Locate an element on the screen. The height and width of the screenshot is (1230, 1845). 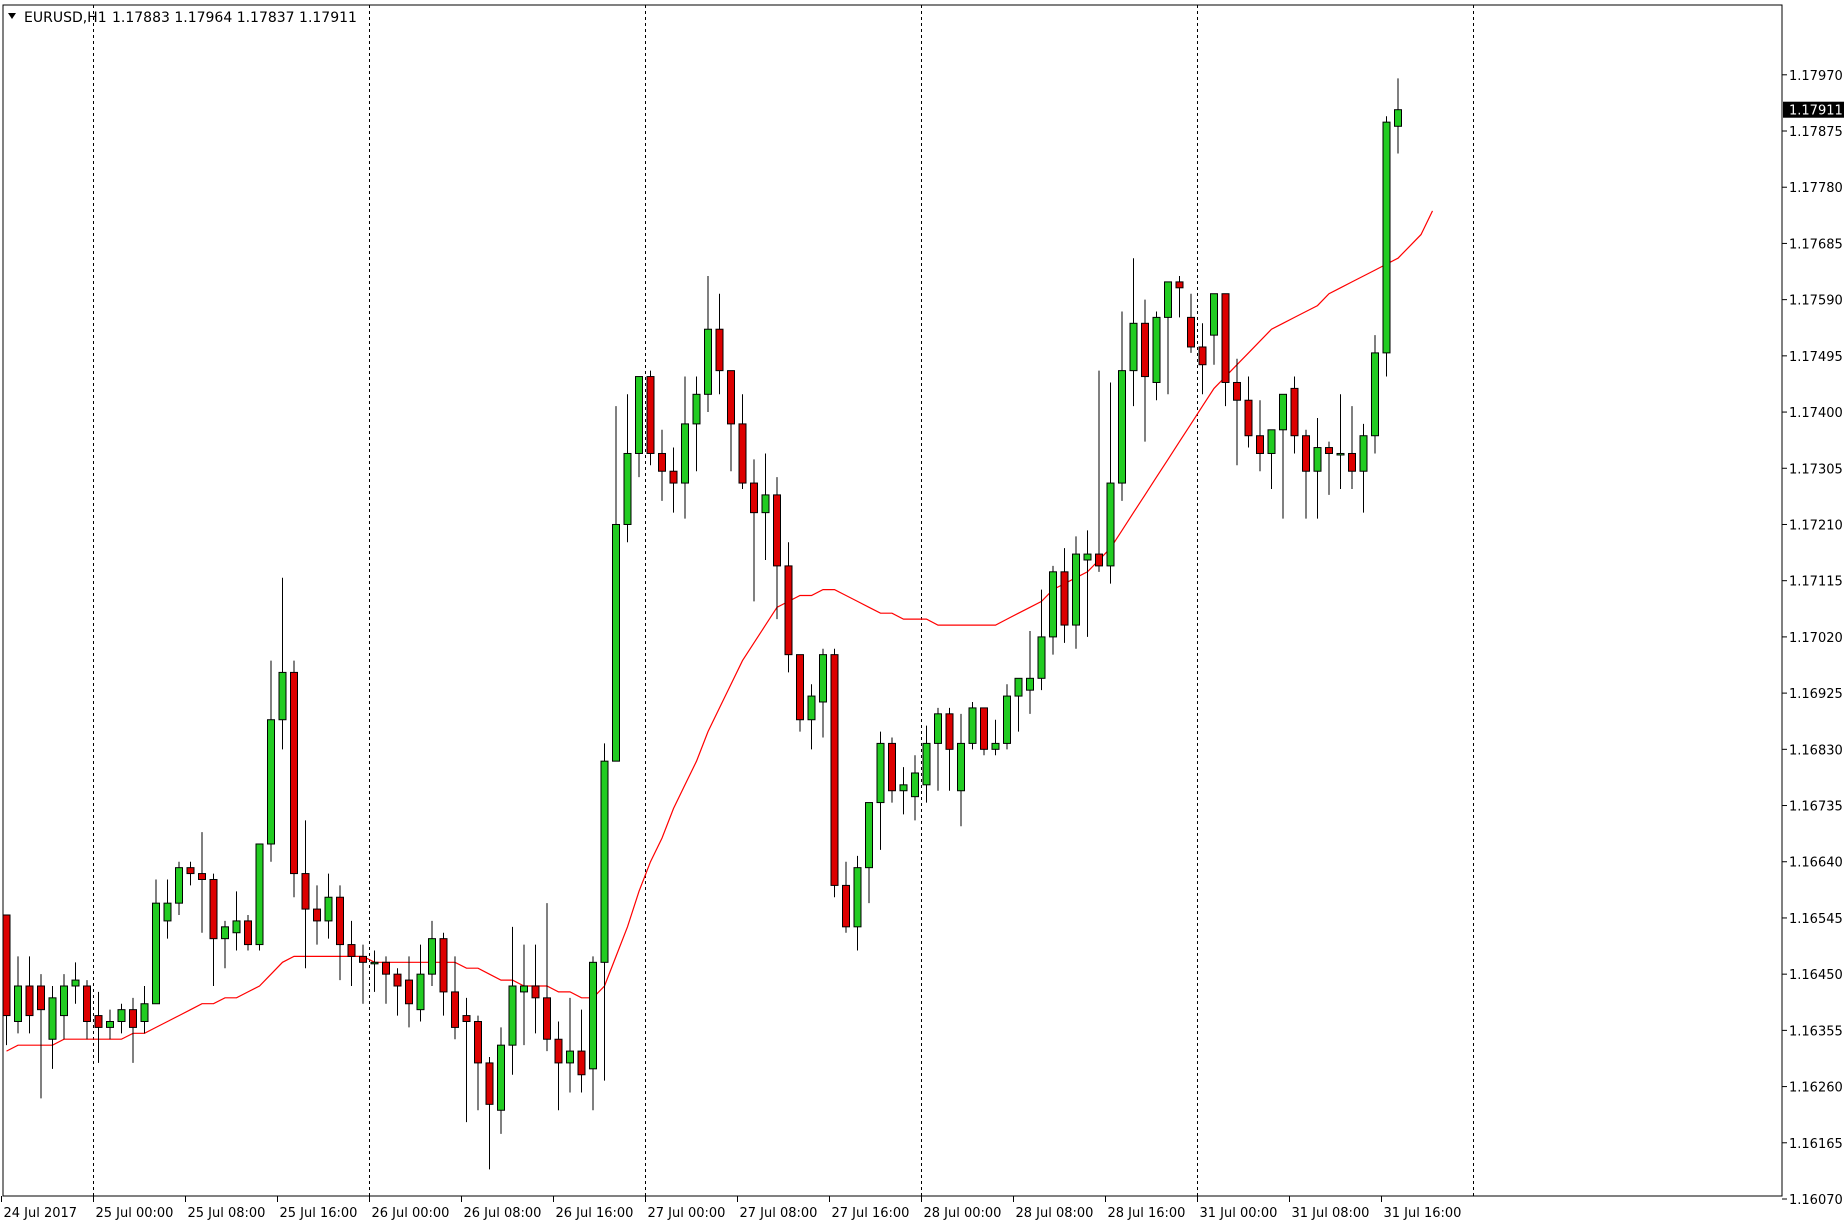
dropdown-triangle-icon is located at coordinates (12, 16).